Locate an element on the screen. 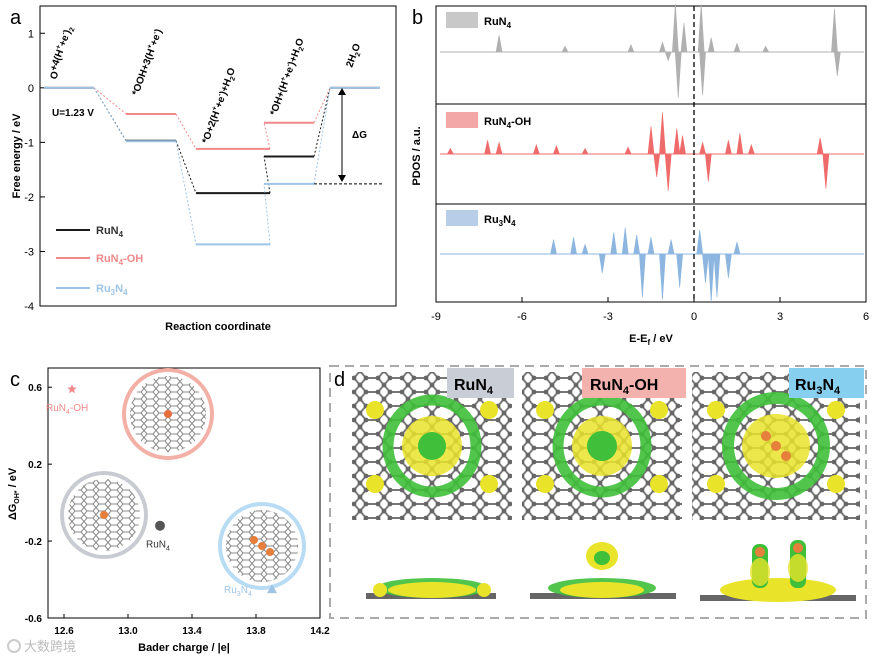 The height and width of the screenshot is (661, 876). panel-a-y-tick-label: -4 is located at coordinates (29, 307).